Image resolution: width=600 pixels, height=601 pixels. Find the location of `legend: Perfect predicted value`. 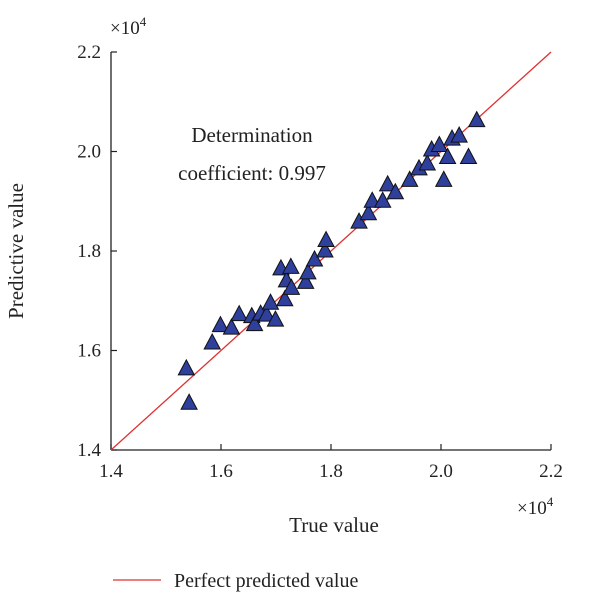

legend: Perfect predicted value is located at coordinates (235, 581).